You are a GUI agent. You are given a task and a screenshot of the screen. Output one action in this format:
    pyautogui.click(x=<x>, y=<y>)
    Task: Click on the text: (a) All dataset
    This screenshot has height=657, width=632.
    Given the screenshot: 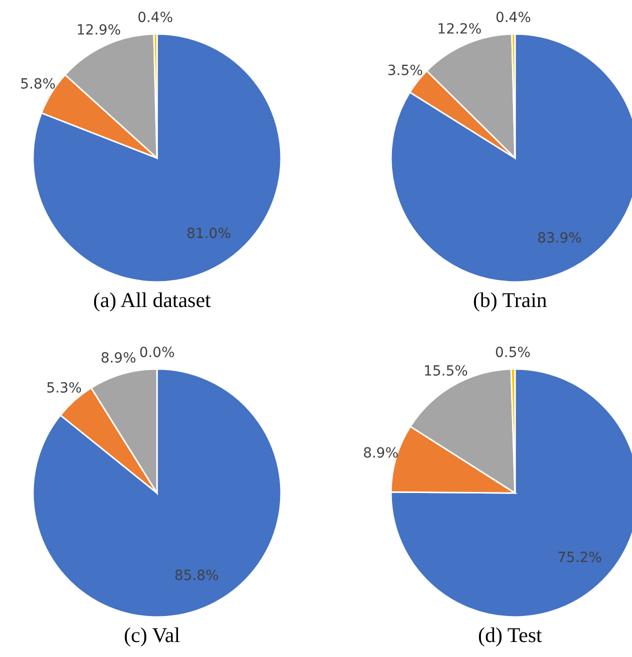 What is the action you would take?
    pyautogui.click(x=152, y=300)
    